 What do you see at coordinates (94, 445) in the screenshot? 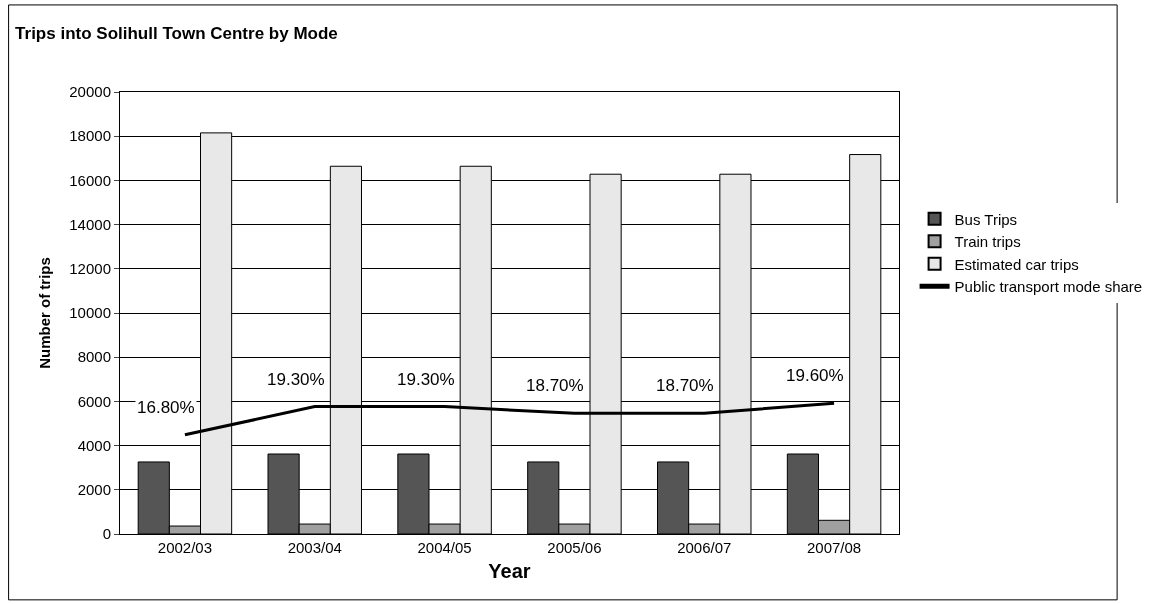
I see `y-tick-label: 4000` at bounding box center [94, 445].